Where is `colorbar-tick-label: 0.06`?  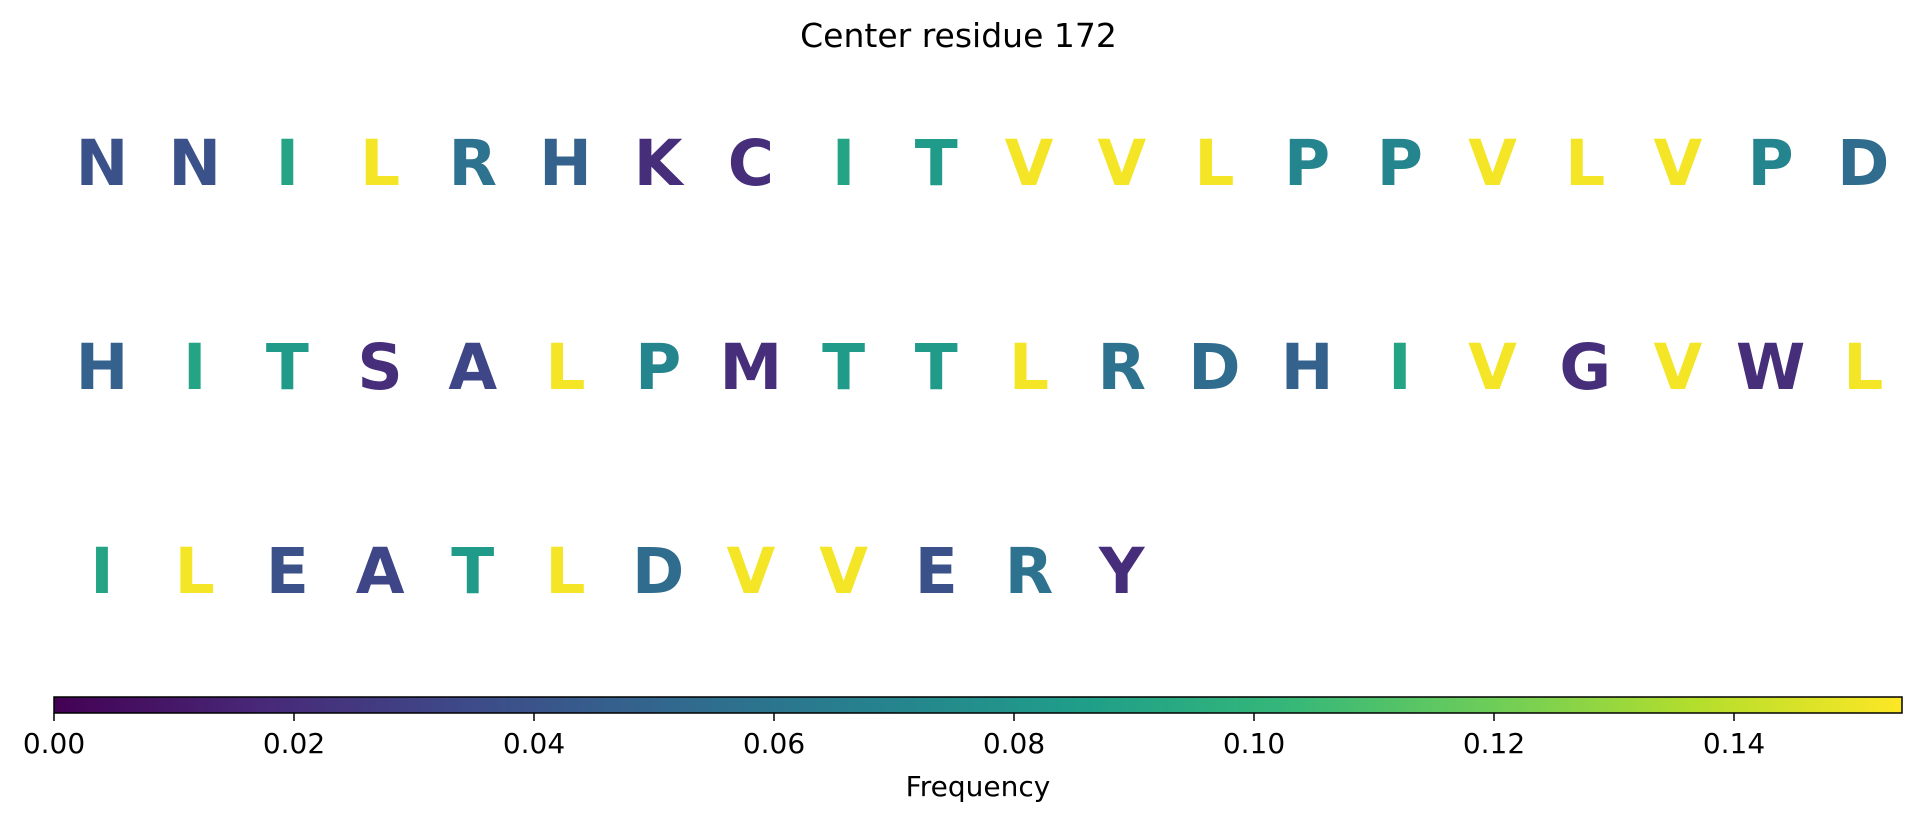 colorbar-tick-label: 0.06 is located at coordinates (774, 743).